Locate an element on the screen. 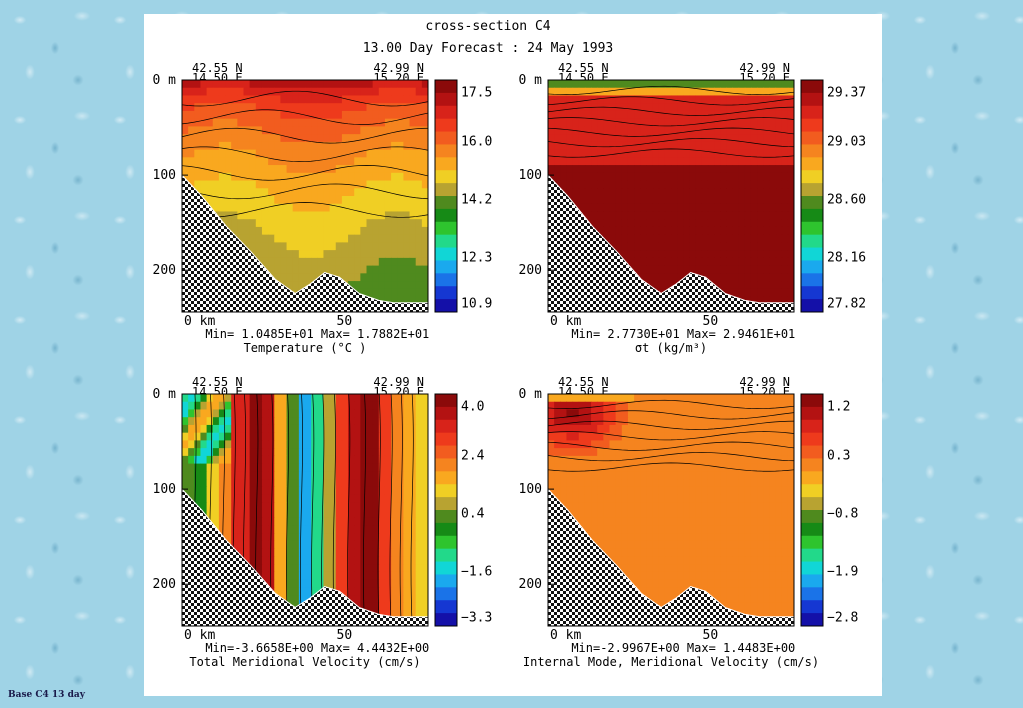 This screenshot has width=1023, height=708. y-tick-label: 100 is located at coordinates (530, 489).